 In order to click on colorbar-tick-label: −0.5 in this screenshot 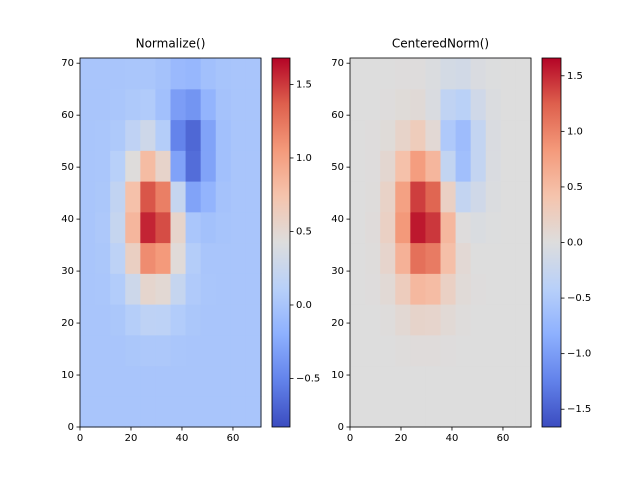, I will do `click(579, 298)`.